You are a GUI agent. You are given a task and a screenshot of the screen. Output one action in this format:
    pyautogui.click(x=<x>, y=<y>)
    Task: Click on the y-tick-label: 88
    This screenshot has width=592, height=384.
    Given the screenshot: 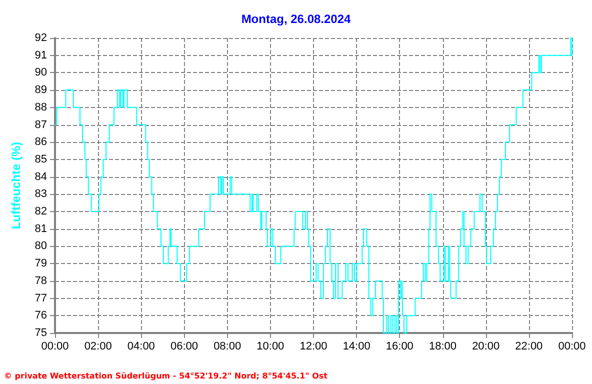 What is the action you would take?
    pyautogui.click(x=40, y=107)
    